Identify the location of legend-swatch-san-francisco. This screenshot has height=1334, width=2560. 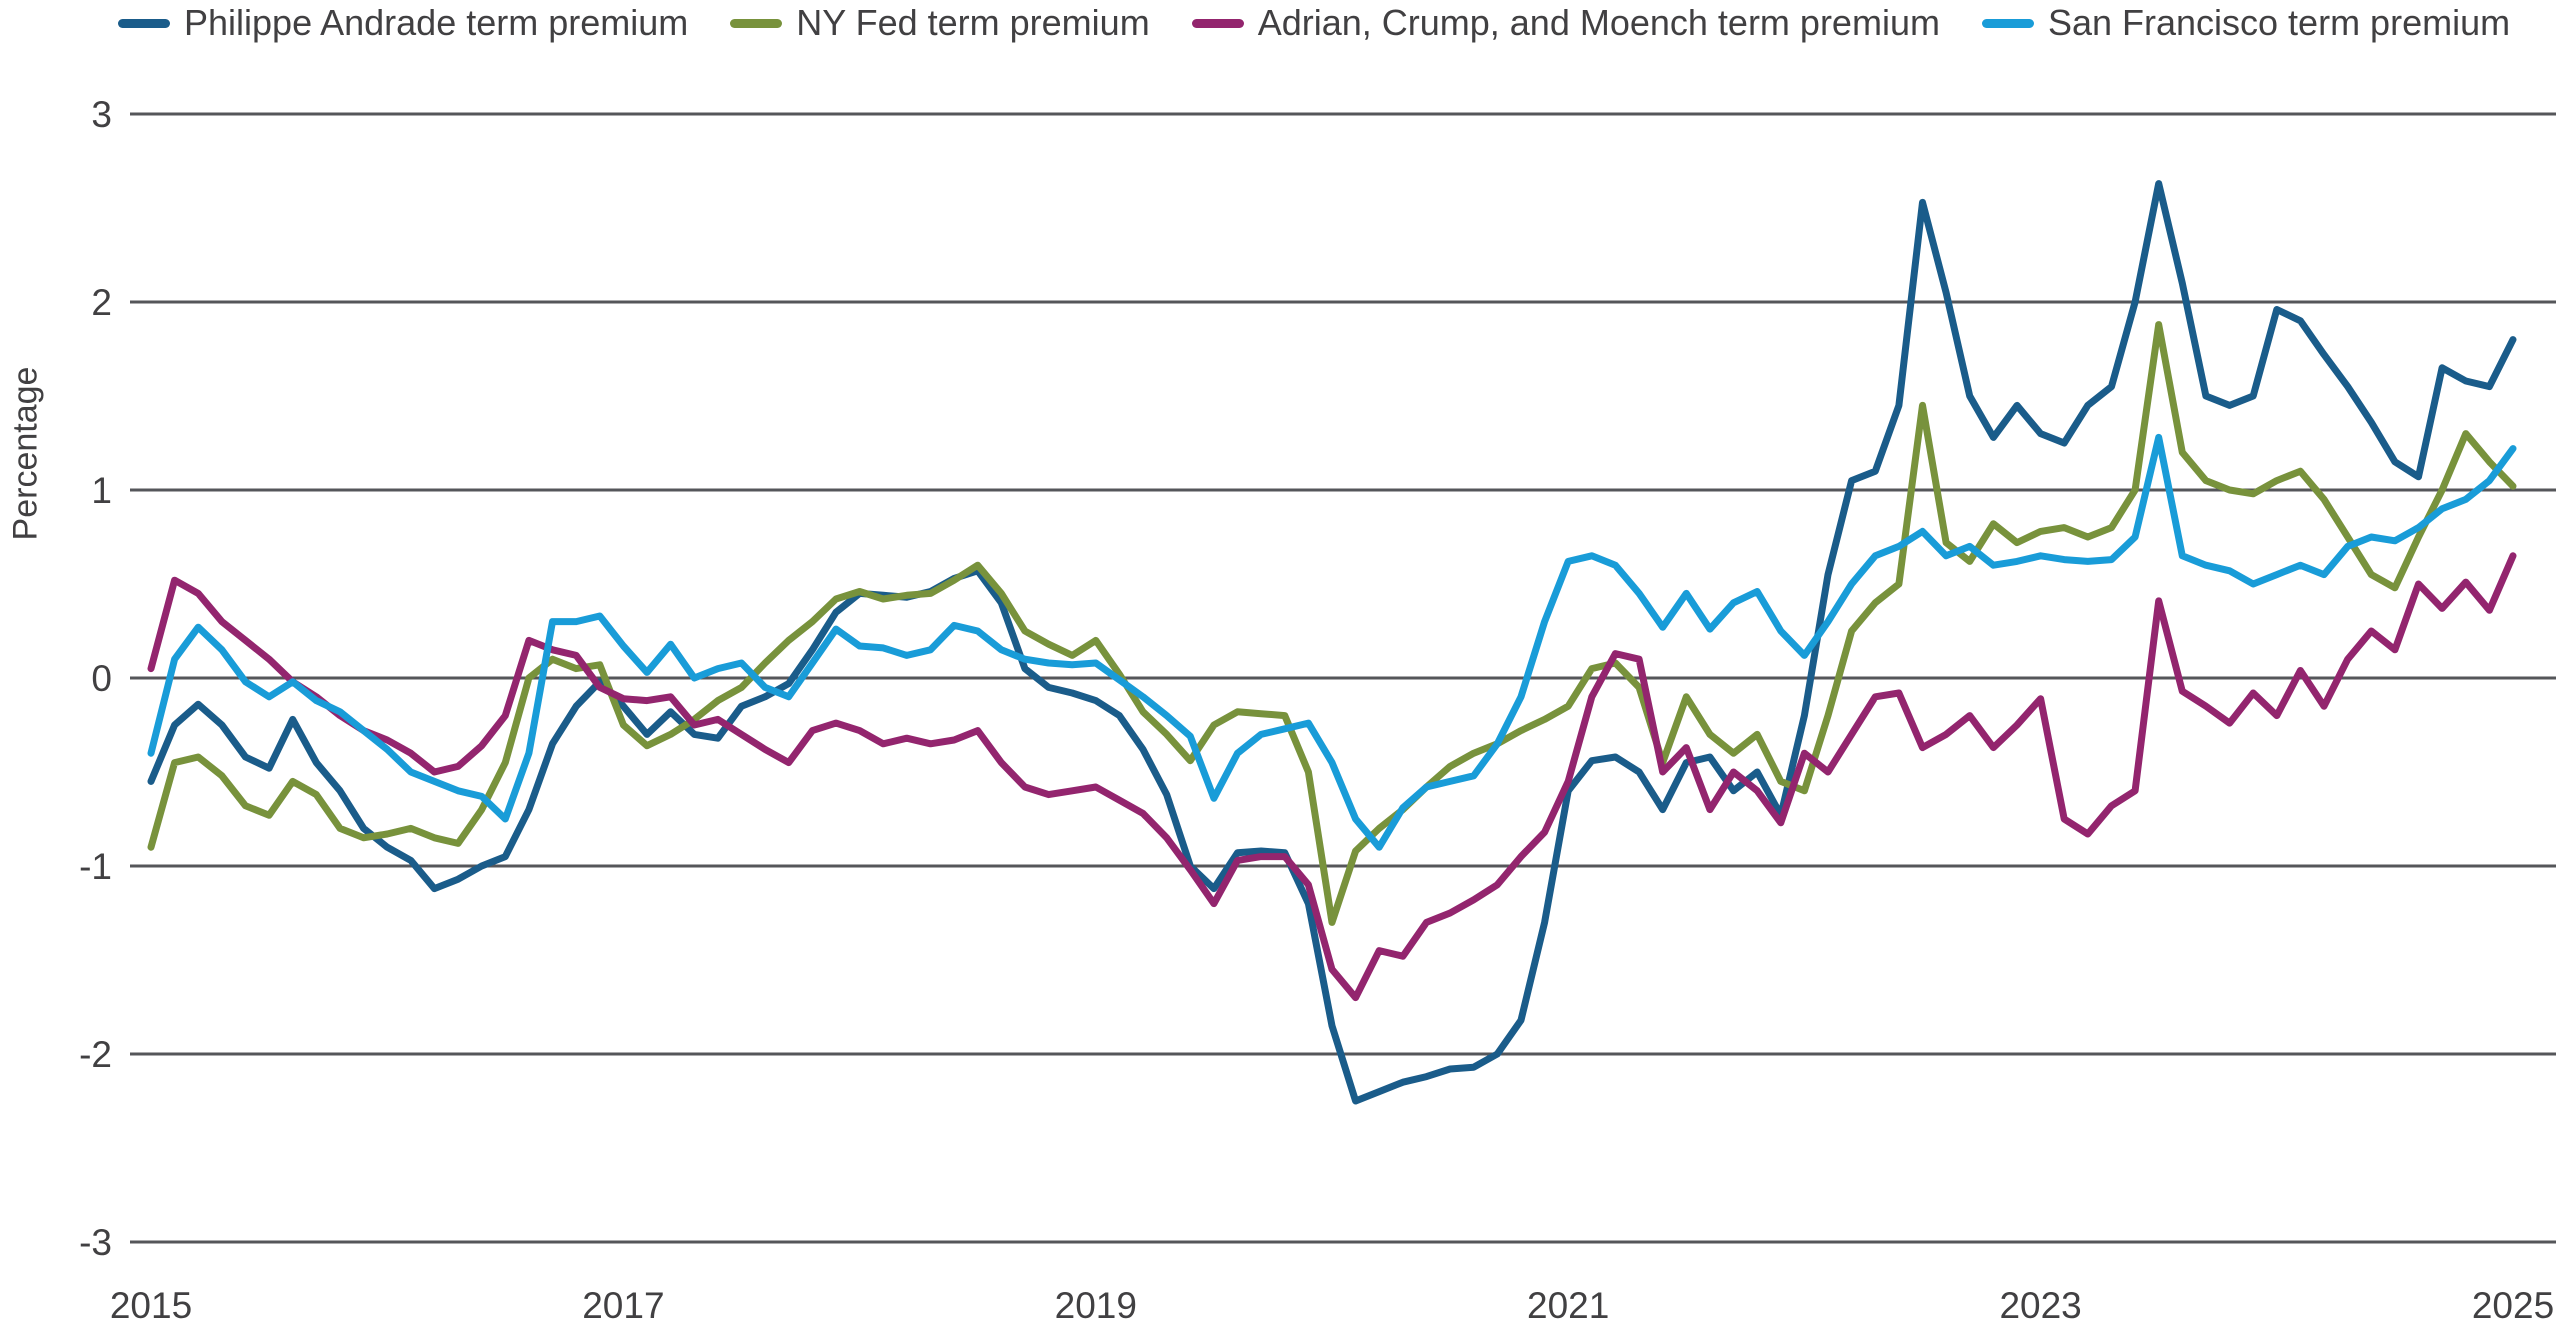
(2007, 23).